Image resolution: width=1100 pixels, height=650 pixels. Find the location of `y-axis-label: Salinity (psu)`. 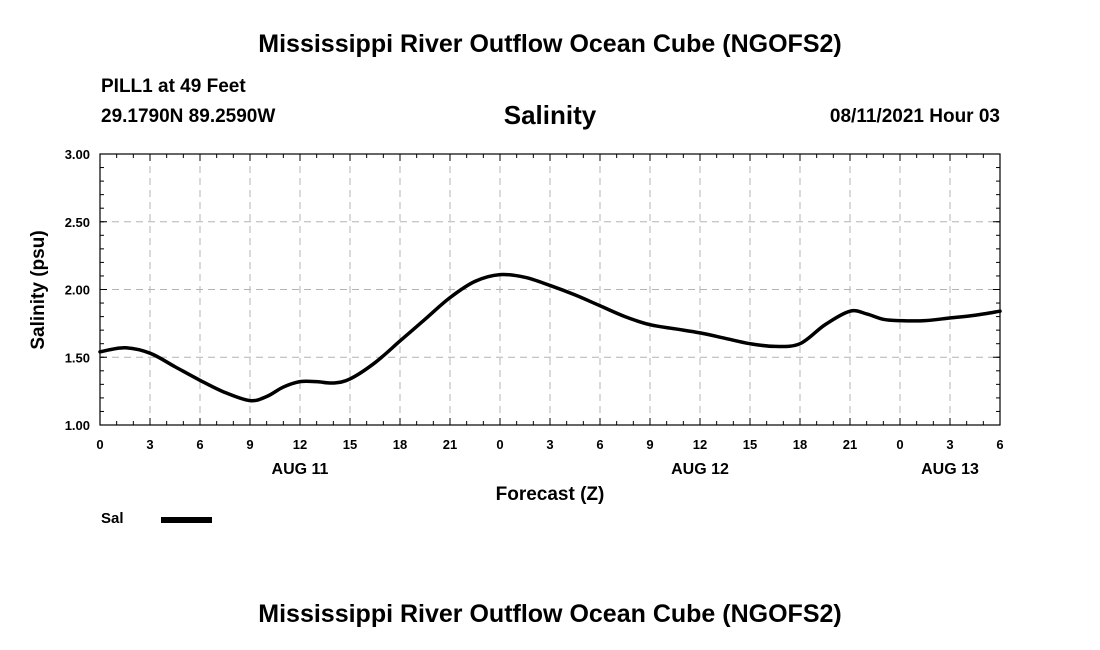

y-axis-label: Salinity (psu) is located at coordinates (38, 289).